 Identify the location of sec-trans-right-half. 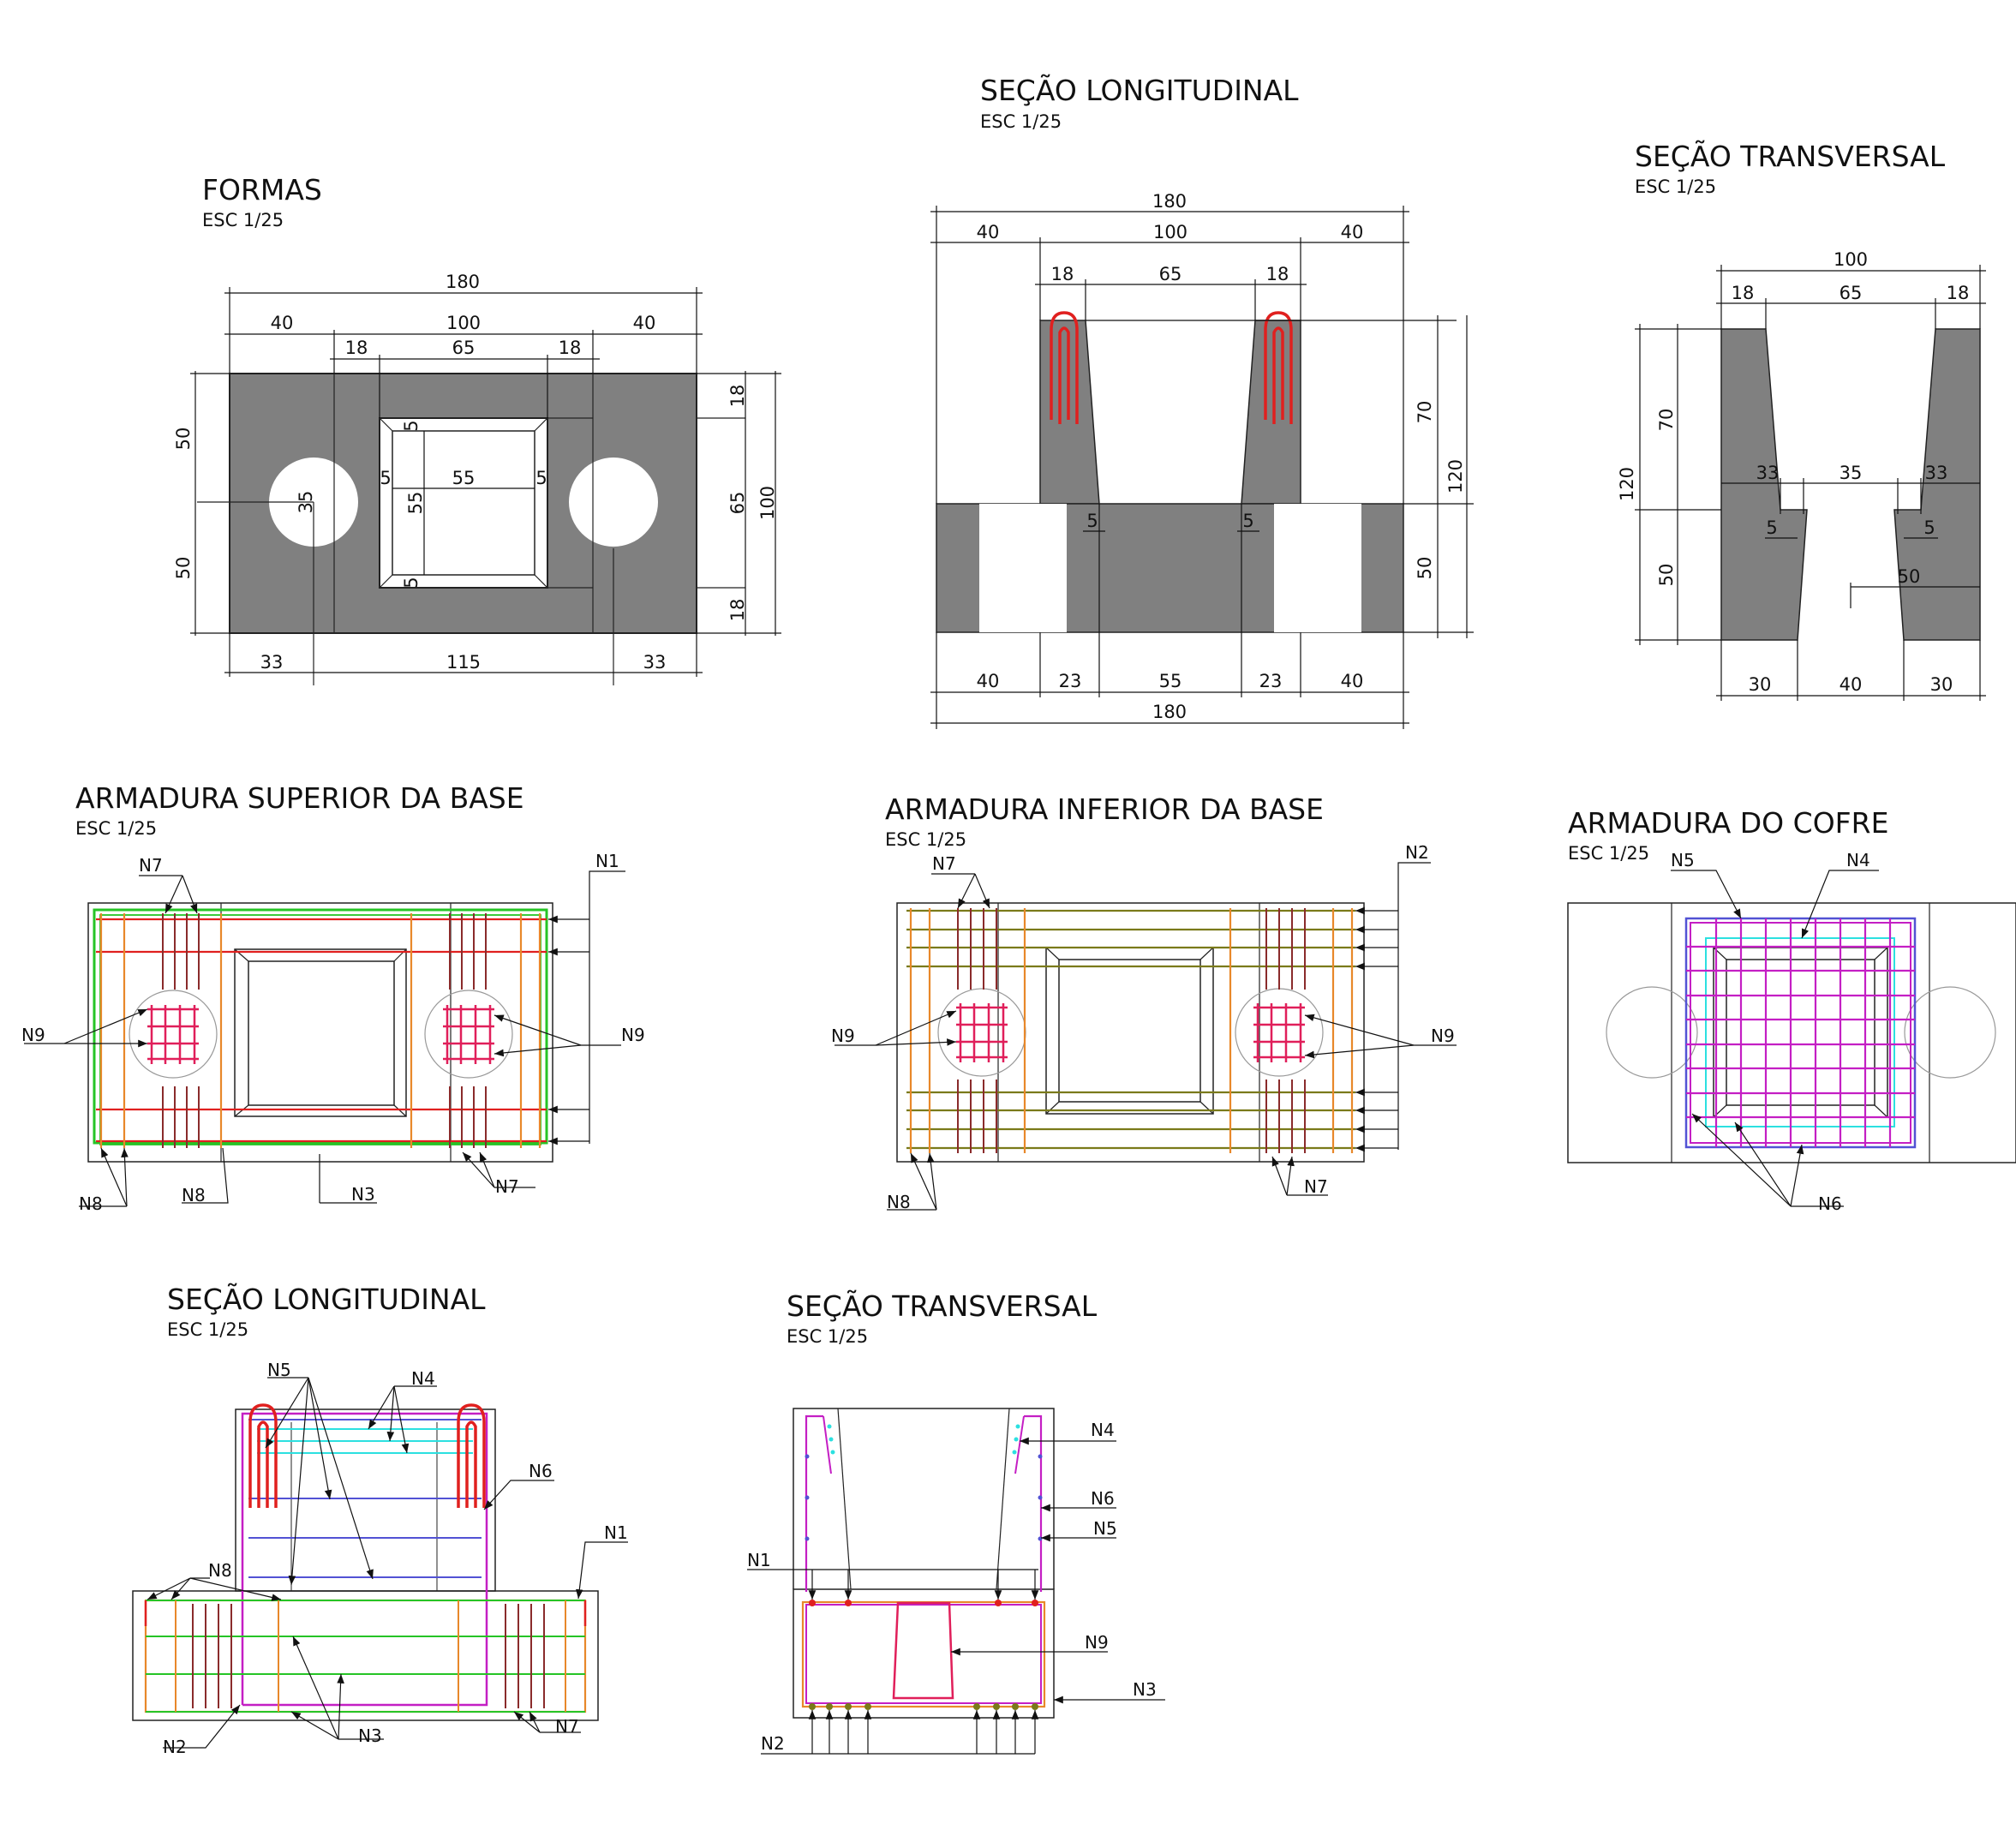
(1937, 484).